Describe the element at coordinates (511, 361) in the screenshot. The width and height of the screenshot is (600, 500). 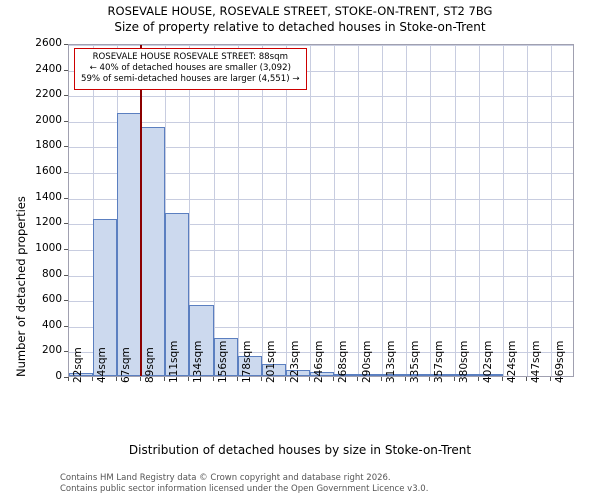
I see `x-tick-label: 424sqm` at that location.